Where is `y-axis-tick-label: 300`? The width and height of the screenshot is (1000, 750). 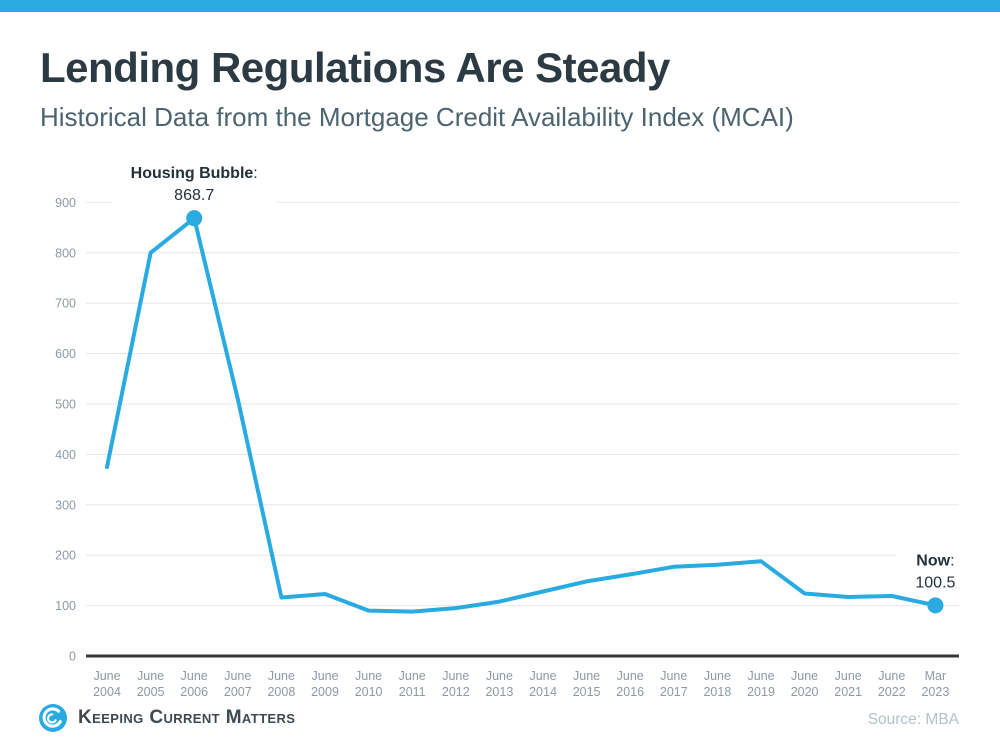
y-axis-tick-label: 300 is located at coordinates (65, 505).